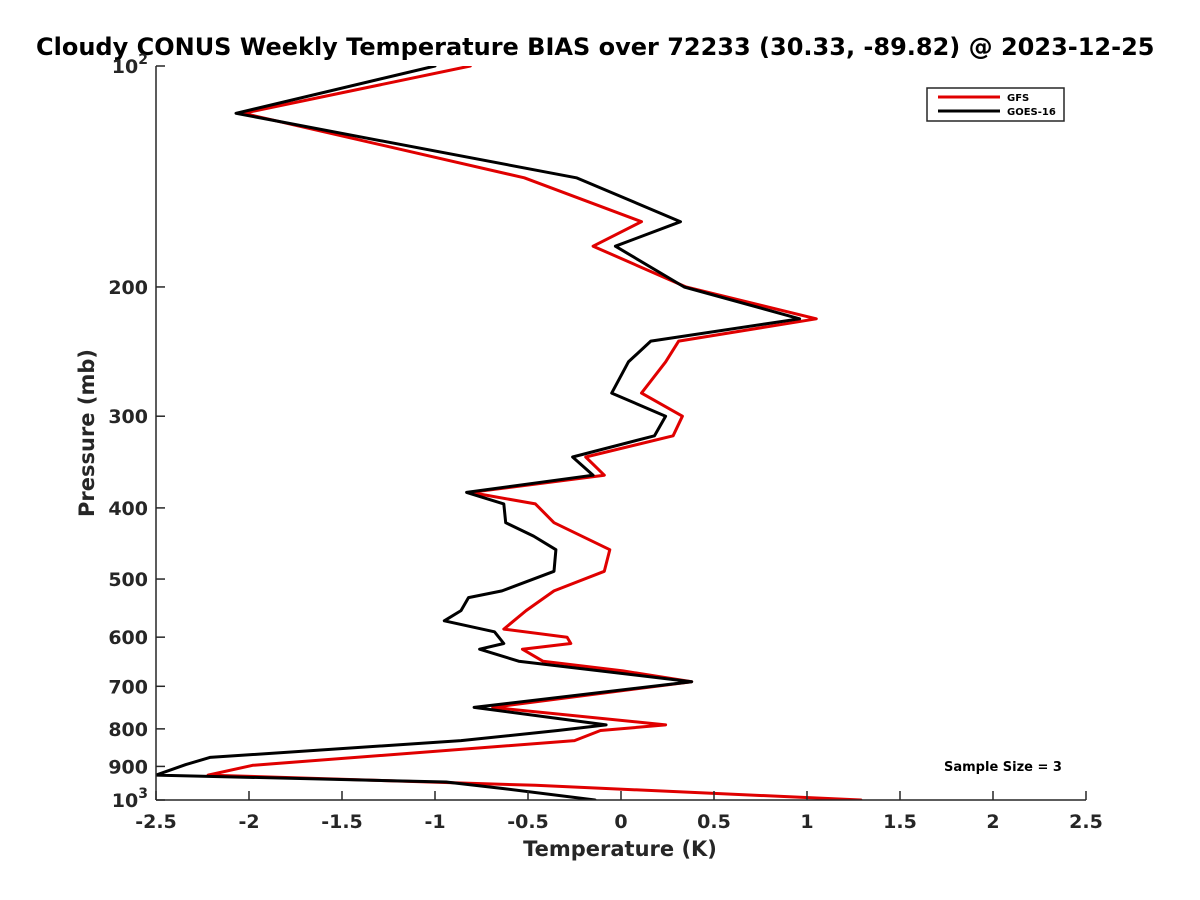  I want to click on x-tick-label: 2.5, so click(1086, 822).